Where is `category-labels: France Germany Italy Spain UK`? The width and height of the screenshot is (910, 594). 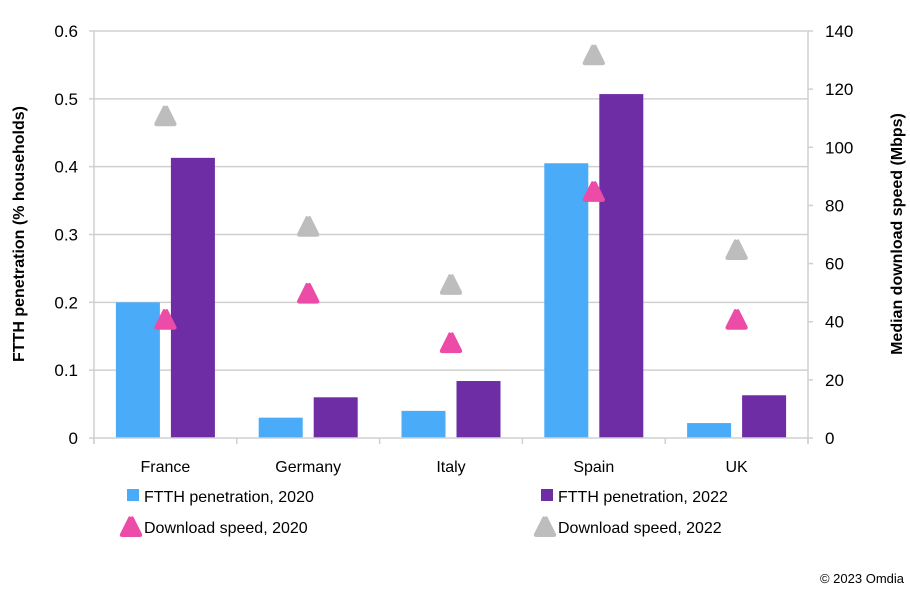
category-labels: France Germany Italy Spain UK is located at coordinates (445, 467).